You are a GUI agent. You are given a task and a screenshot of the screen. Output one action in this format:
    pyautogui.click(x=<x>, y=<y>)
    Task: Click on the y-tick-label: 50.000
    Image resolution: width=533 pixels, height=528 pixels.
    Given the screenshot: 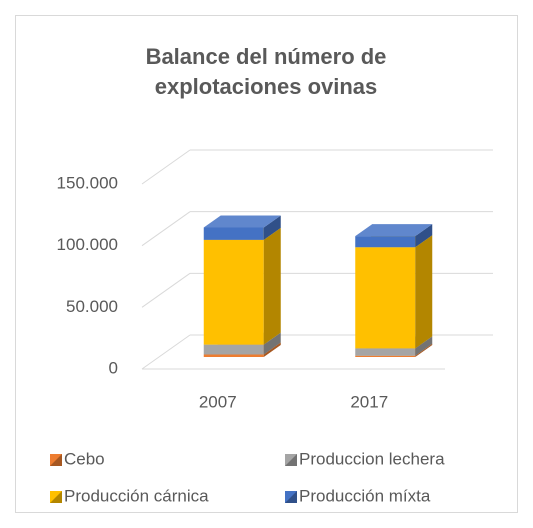 What is the action you would take?
    pyautogui.click(x=92, y=306)
    